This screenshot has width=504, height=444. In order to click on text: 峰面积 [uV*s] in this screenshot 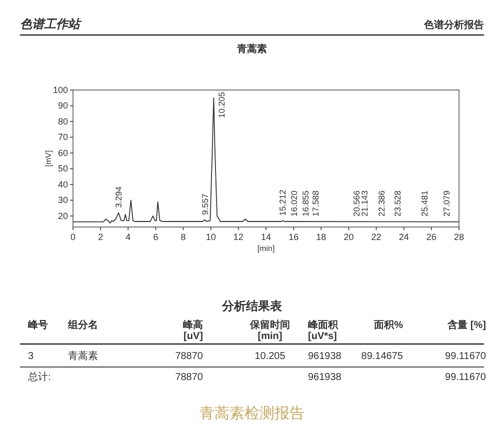, I will do `click(323, 330)`.